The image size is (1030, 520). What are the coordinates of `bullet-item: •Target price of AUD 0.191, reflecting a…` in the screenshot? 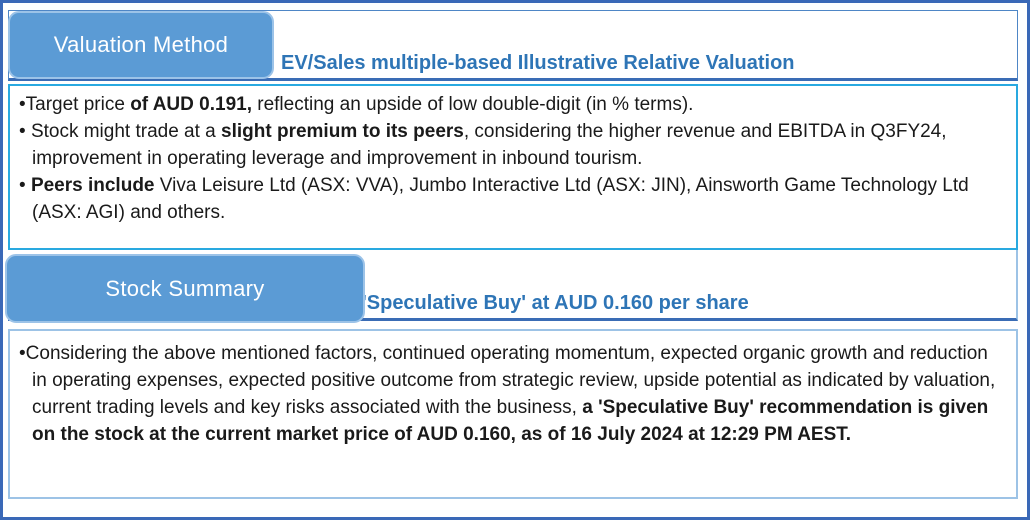 It's located at (513, 104).